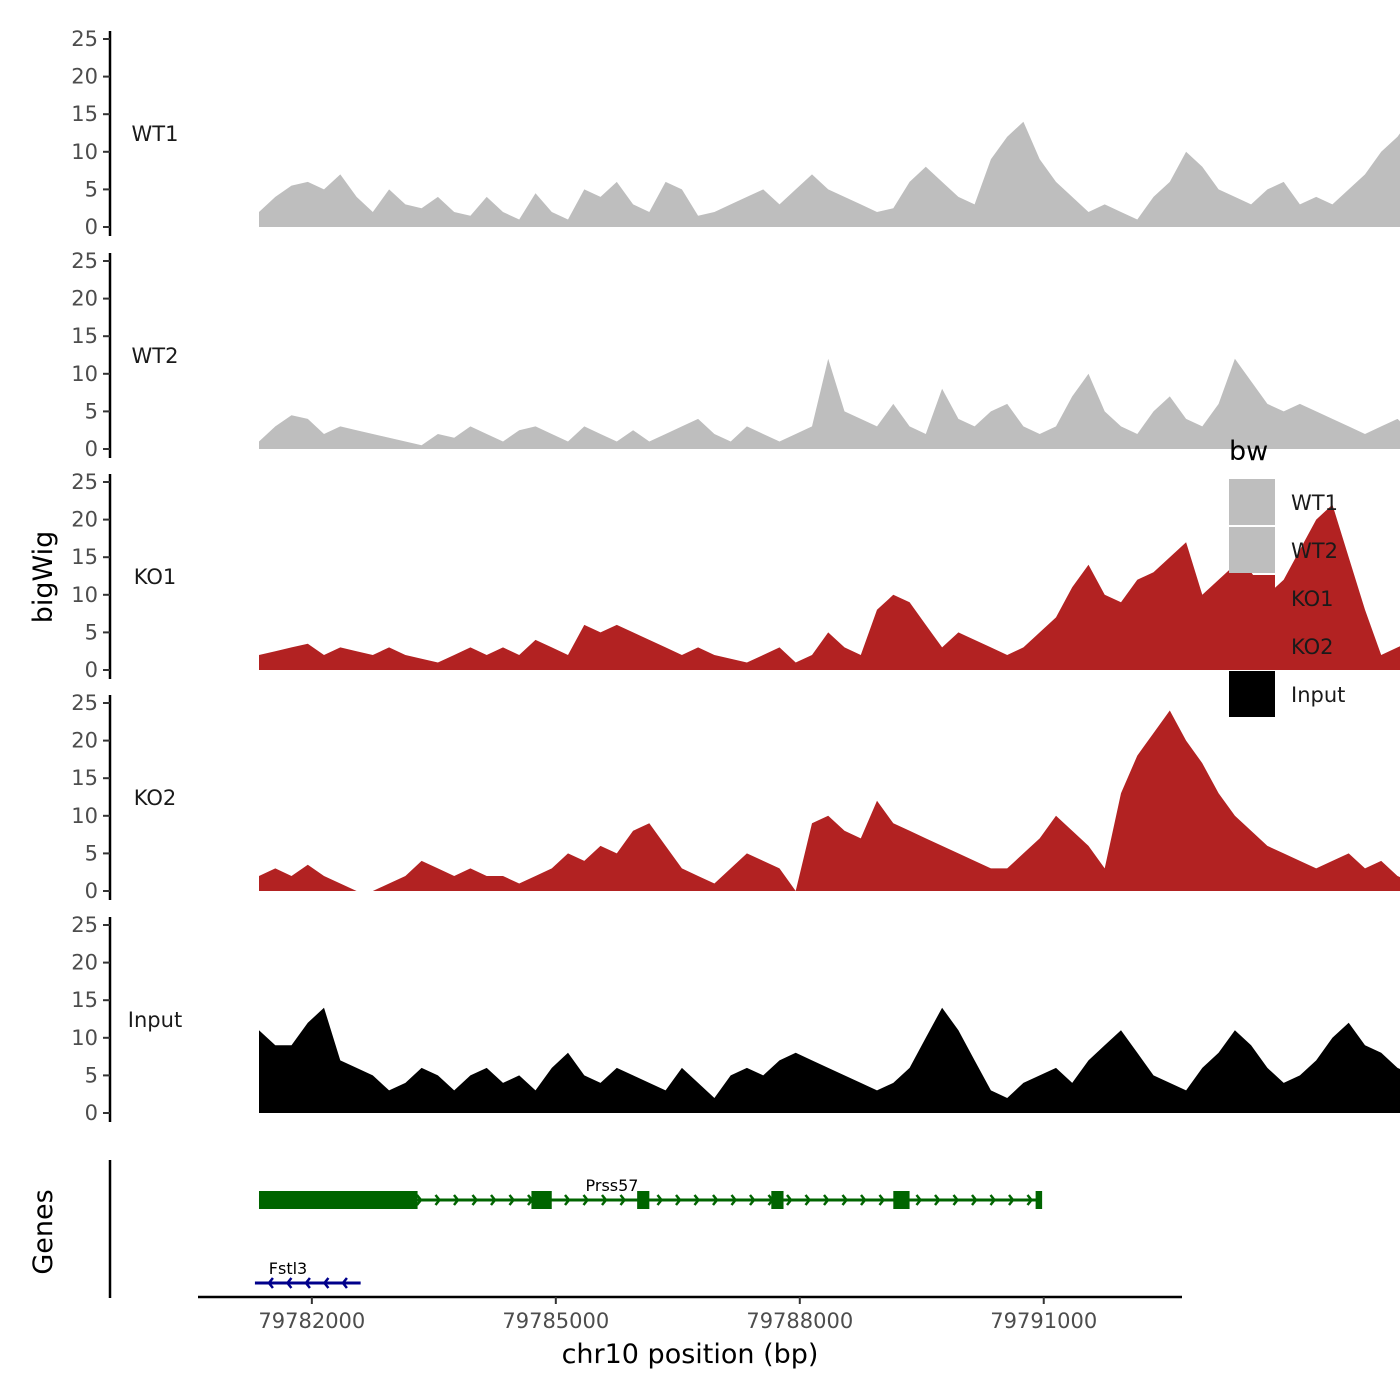 This screenshot has width=1400, height=1400. I want to click on x-axis-title: chr10 position (bp), so click(690, 1354).